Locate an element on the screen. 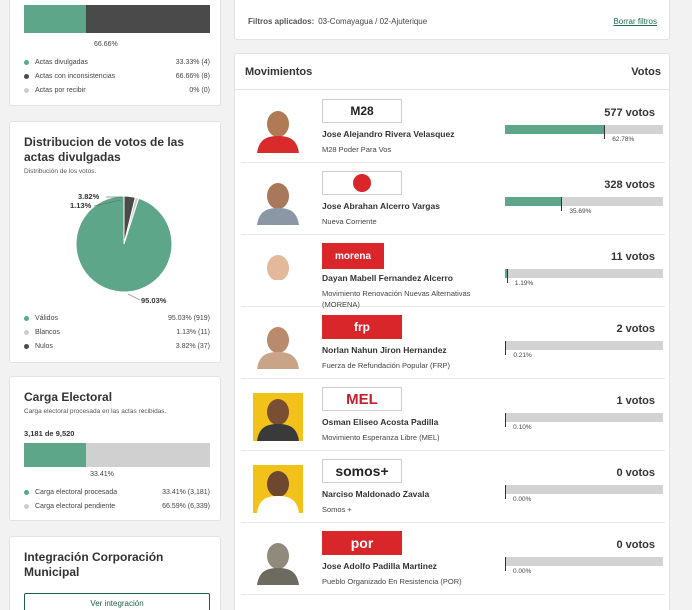 The image size is (692, 610). carga-title: Carga Electoral is located at coordinates (68, 397).